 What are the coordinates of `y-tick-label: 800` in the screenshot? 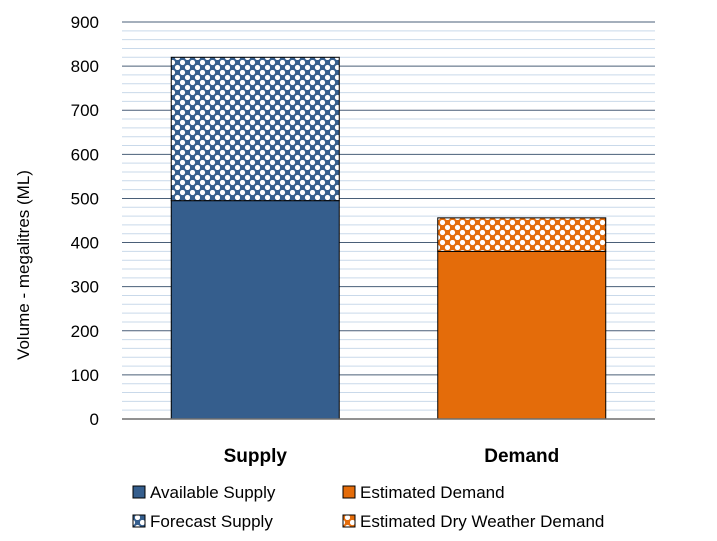 It's located at (85, 66).